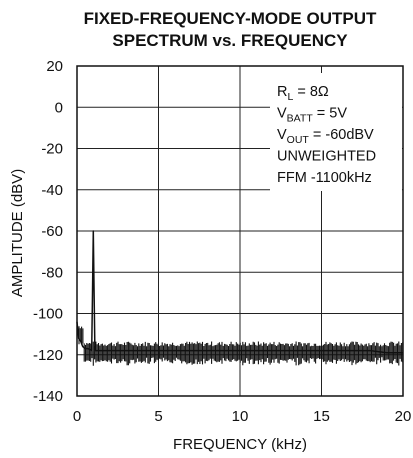 The image size is (413, 458). What do you see at coordinates (52, 231) in the screenshot?
I see `y-tick-label: -60` at bounding box center [52, 231].